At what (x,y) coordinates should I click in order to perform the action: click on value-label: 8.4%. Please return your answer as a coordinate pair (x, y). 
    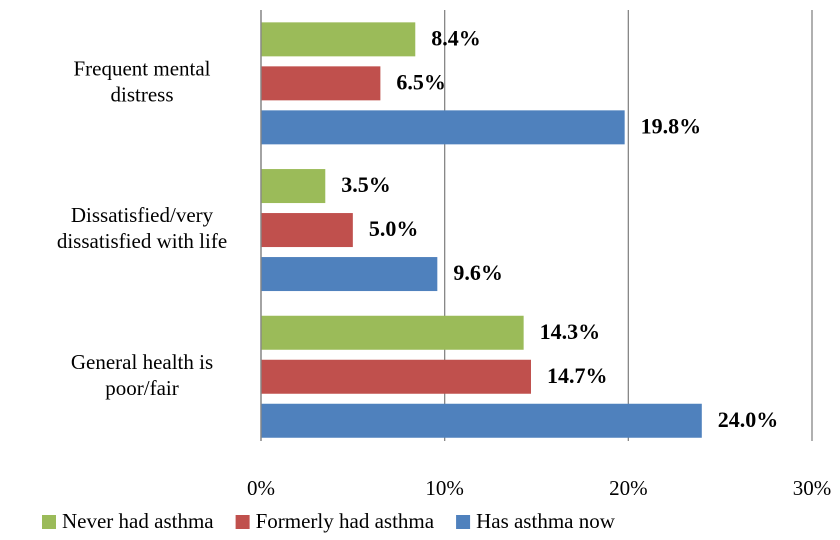
    Looking at the image, I should click on (456, 37).